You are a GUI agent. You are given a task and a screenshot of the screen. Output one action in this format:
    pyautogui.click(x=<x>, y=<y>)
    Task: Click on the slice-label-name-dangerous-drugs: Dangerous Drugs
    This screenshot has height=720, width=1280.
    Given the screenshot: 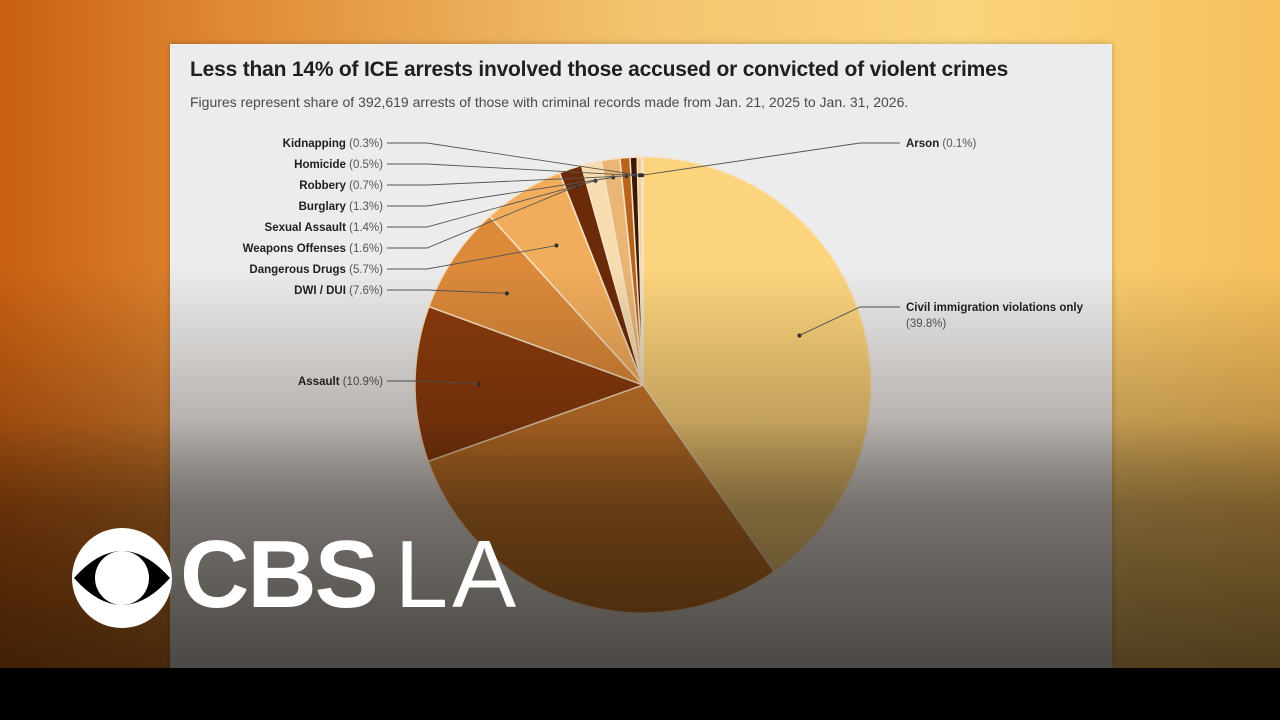 What is the action you would take?
    pyautogui.click(x=297, y=270)
    